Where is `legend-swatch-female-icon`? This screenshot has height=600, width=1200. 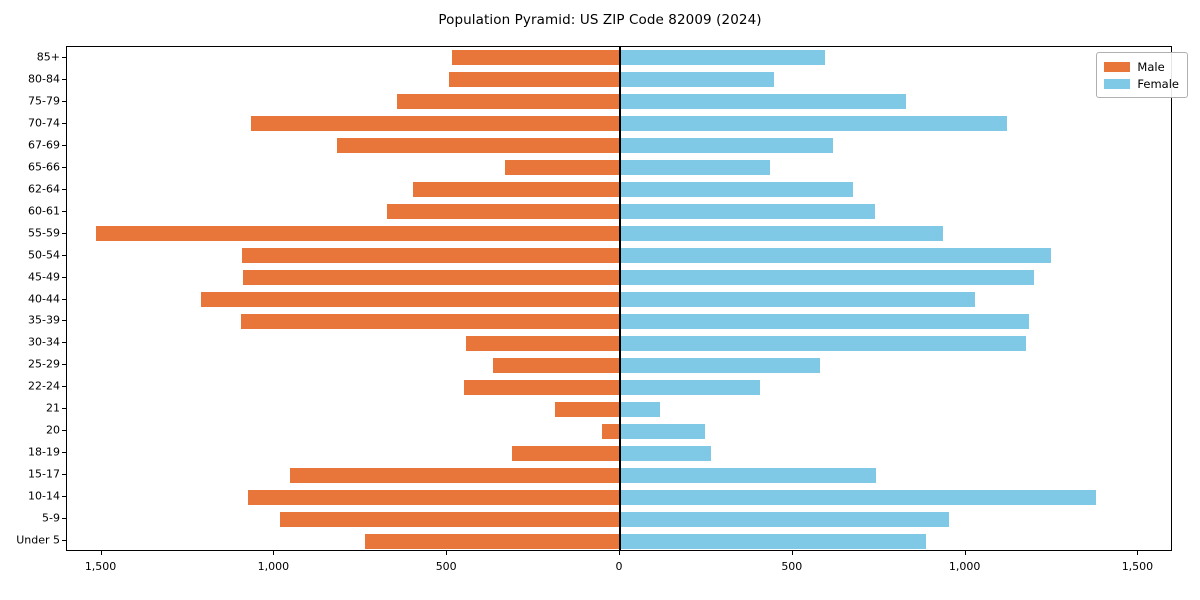
legend-swatch-female-icon is located at coordinates (1117, 83).